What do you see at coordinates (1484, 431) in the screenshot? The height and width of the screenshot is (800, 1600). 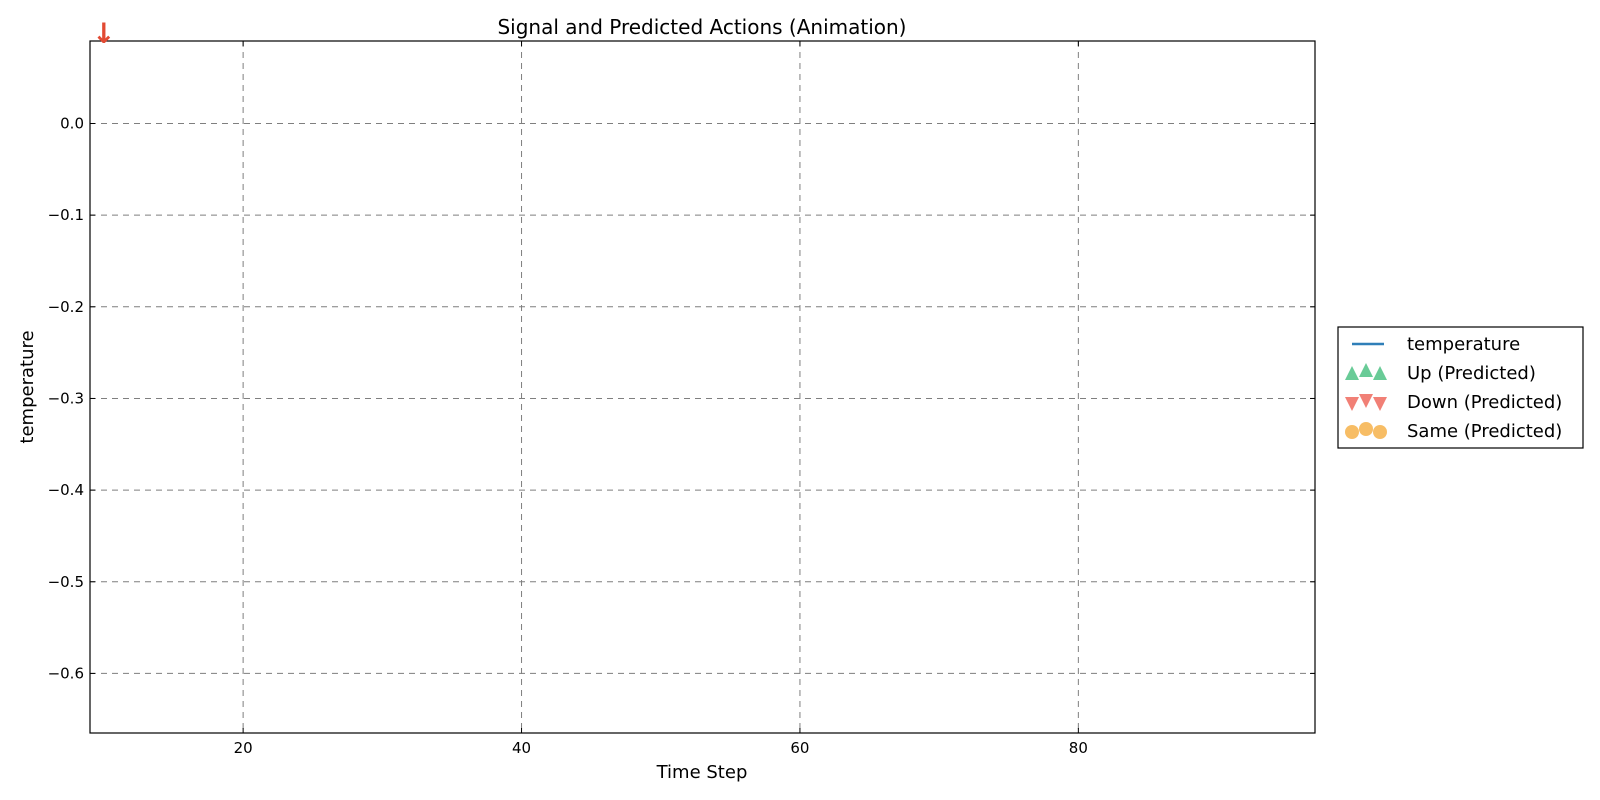 I see `legend-label: Same (Predicted)` at bounding box center [1484, 431].